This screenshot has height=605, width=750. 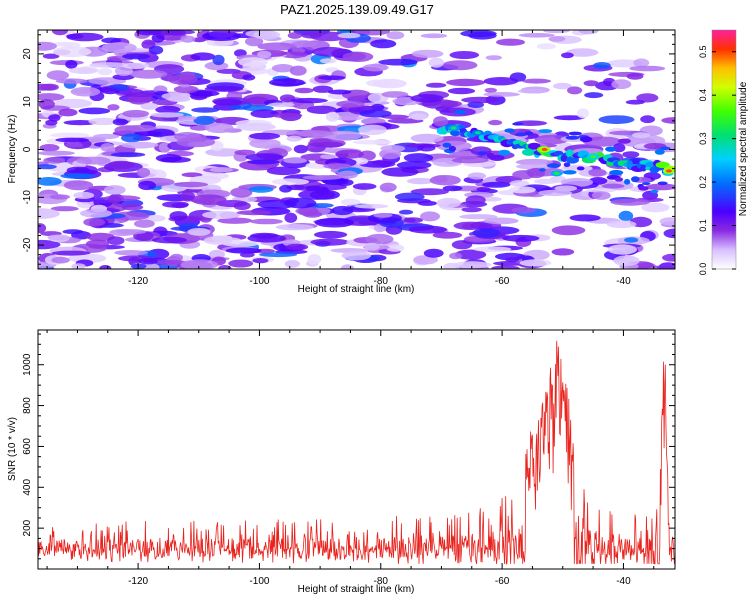 What do you see at coordinates (27, 446) in the screenshot?
I see `snr-y-tick-label: 600` at bounding box center [27, 446].